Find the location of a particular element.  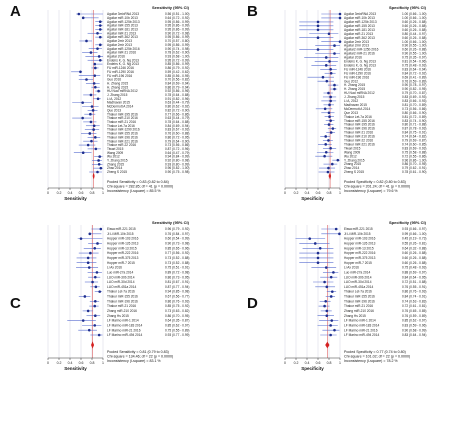

panel-label-d: D is located at coordinates (252, 303).